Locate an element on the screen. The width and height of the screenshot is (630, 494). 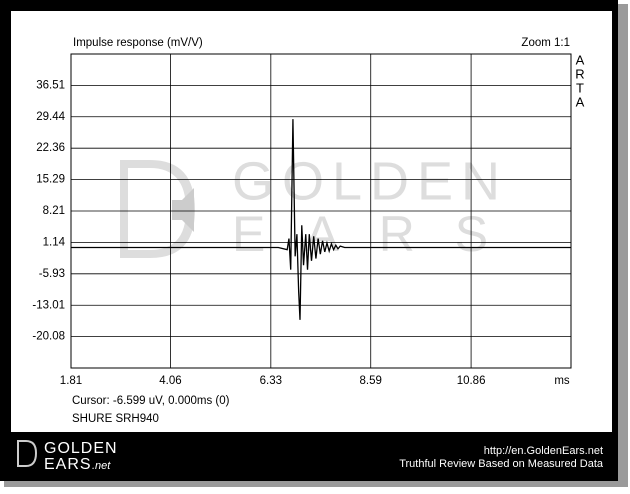
device-name: SHURE SRH940 is located at coordinates (115, 419).